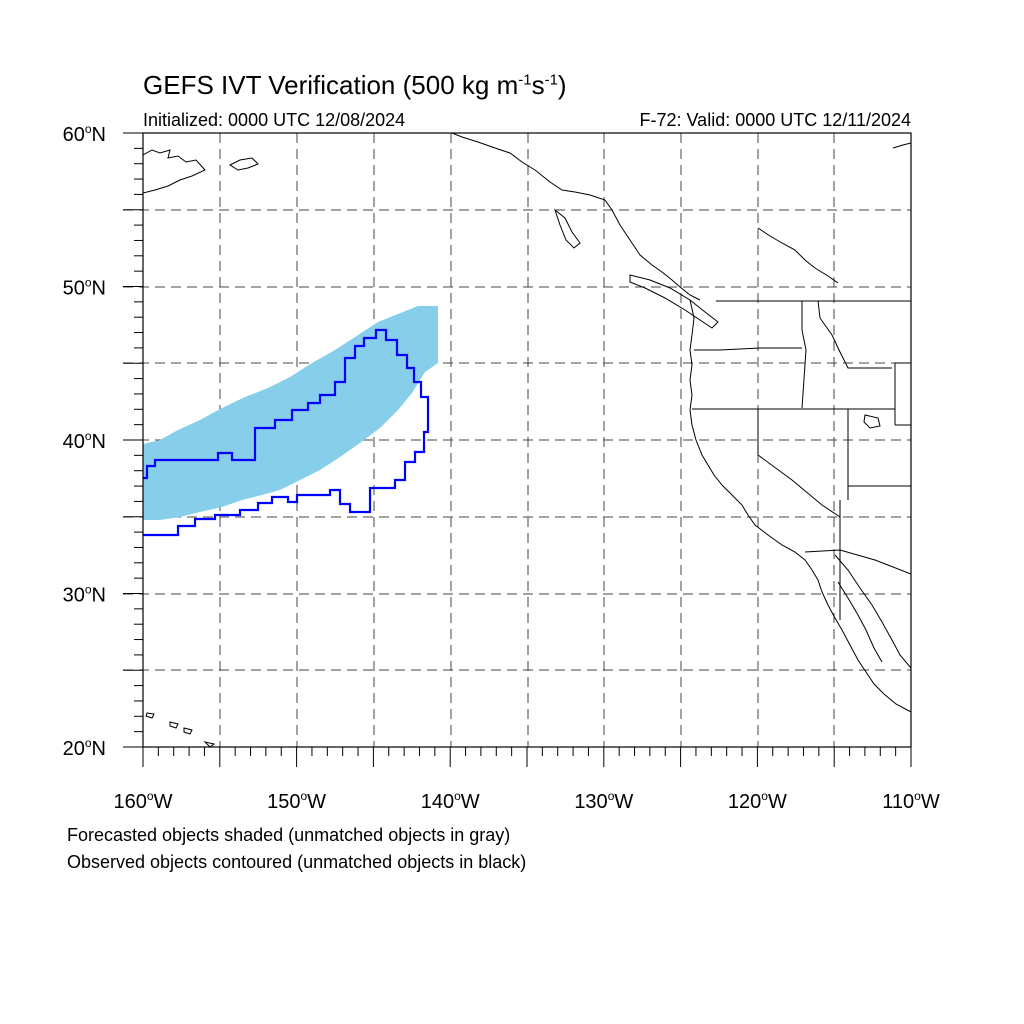  What do you see at coordinates (84, 595) in the screenshot?
I see `lat-label-30: 30oN` at bounding box center [84, 595].